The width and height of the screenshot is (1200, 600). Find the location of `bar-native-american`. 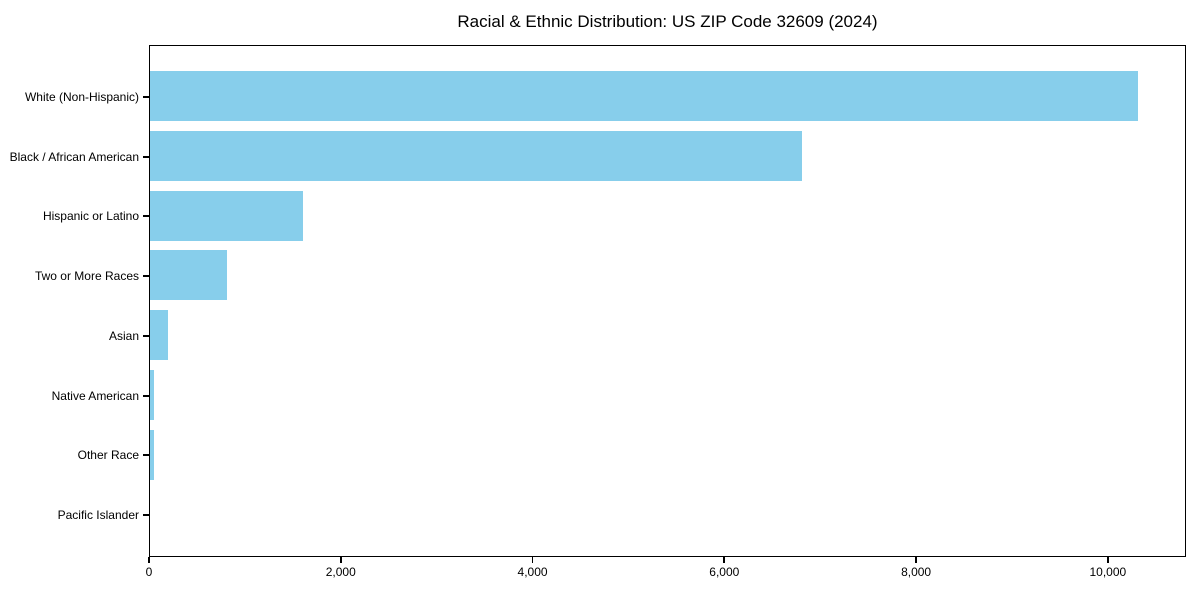

bar-native-american is located at coordinates (152, 394).